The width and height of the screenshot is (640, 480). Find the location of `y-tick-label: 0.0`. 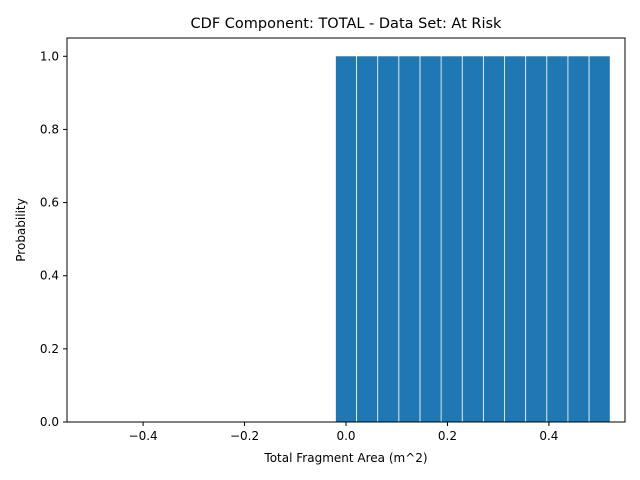

y-tick-label: 0.0 is located at coordinates (49, 422).